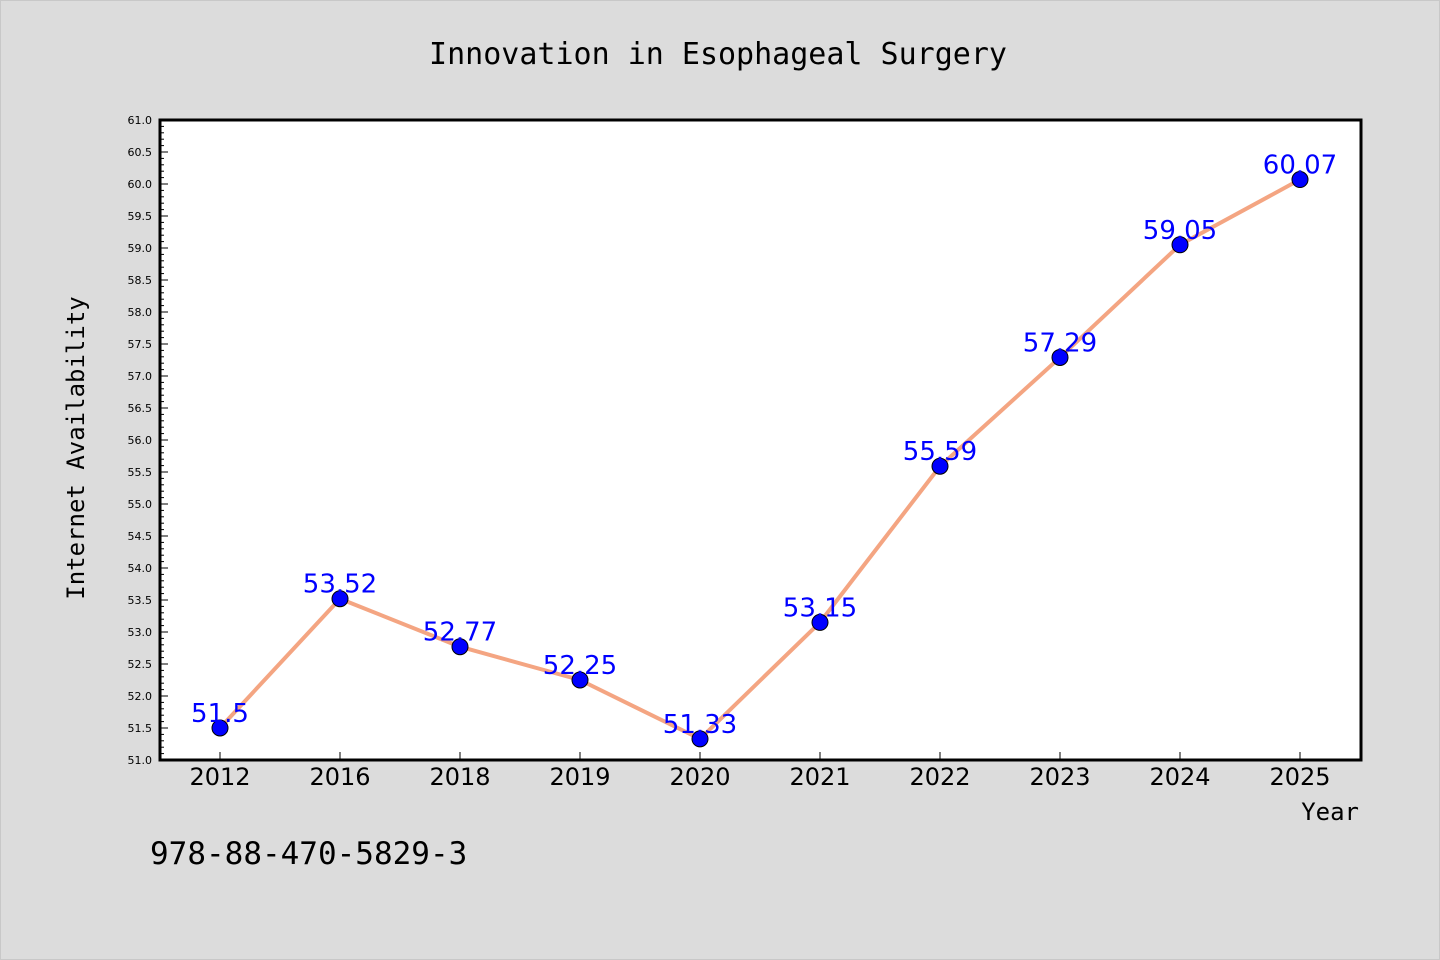  Describe the element at coordinates (1059, 777) in the screenshot. I see `x-tick-label: 2023` at that location.